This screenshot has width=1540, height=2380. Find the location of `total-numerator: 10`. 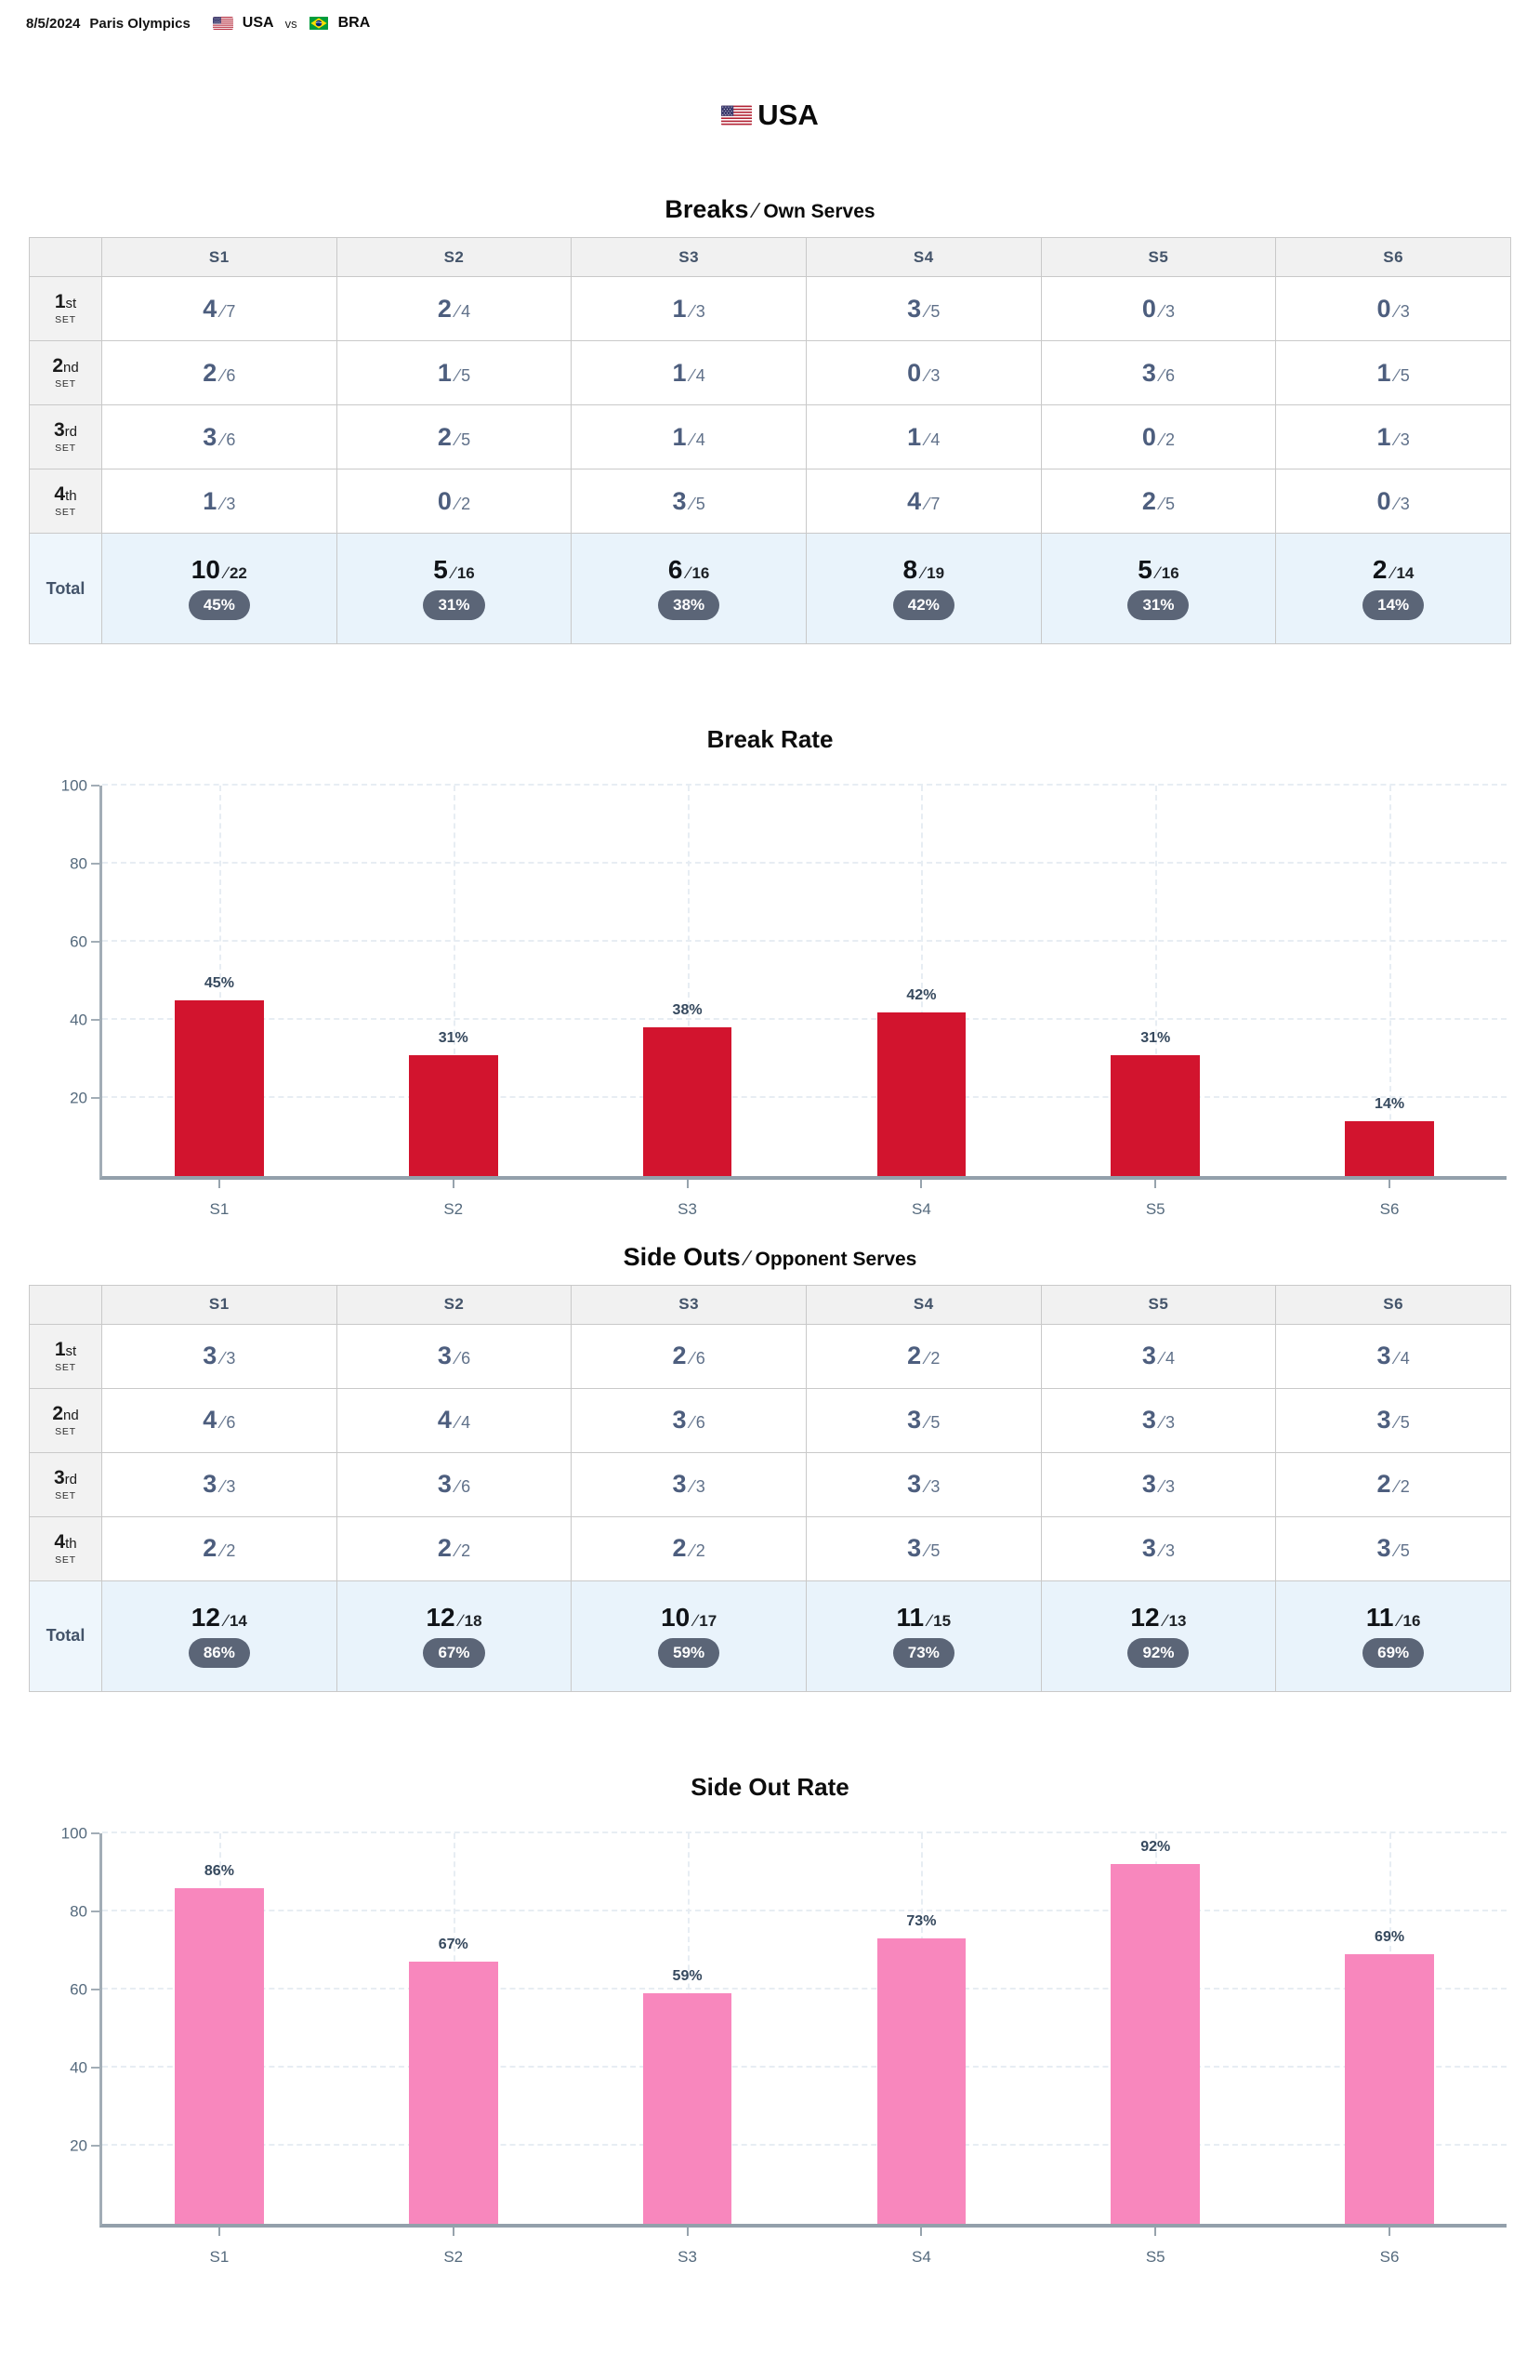

total-numerator: 10 is located at coordinates (206, 569).